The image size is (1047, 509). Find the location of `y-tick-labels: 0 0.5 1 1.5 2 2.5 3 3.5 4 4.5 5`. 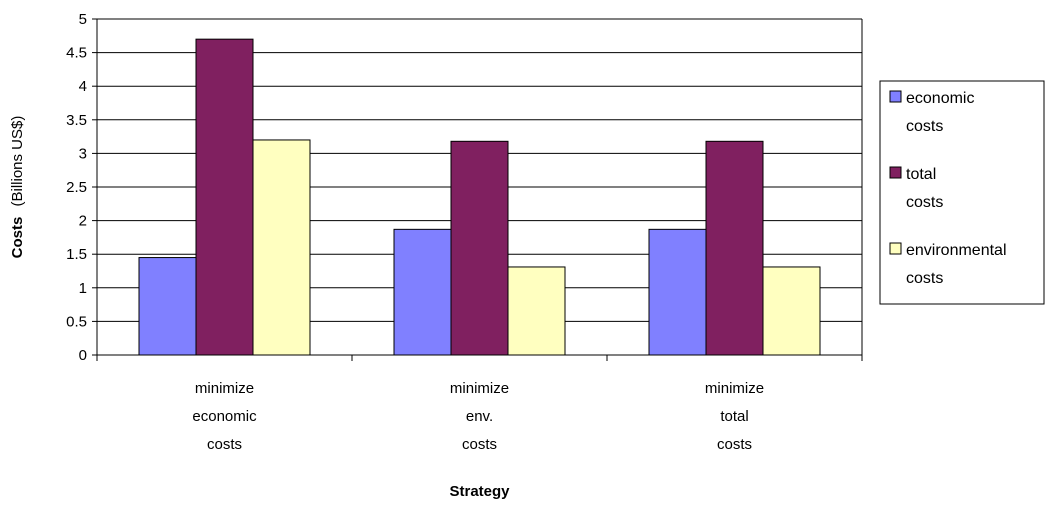

y-tick-labels: 0 0.5 1 1.5 2 2.5 3 3.5 4 4.5 5 is located at coordinates (76, 187).